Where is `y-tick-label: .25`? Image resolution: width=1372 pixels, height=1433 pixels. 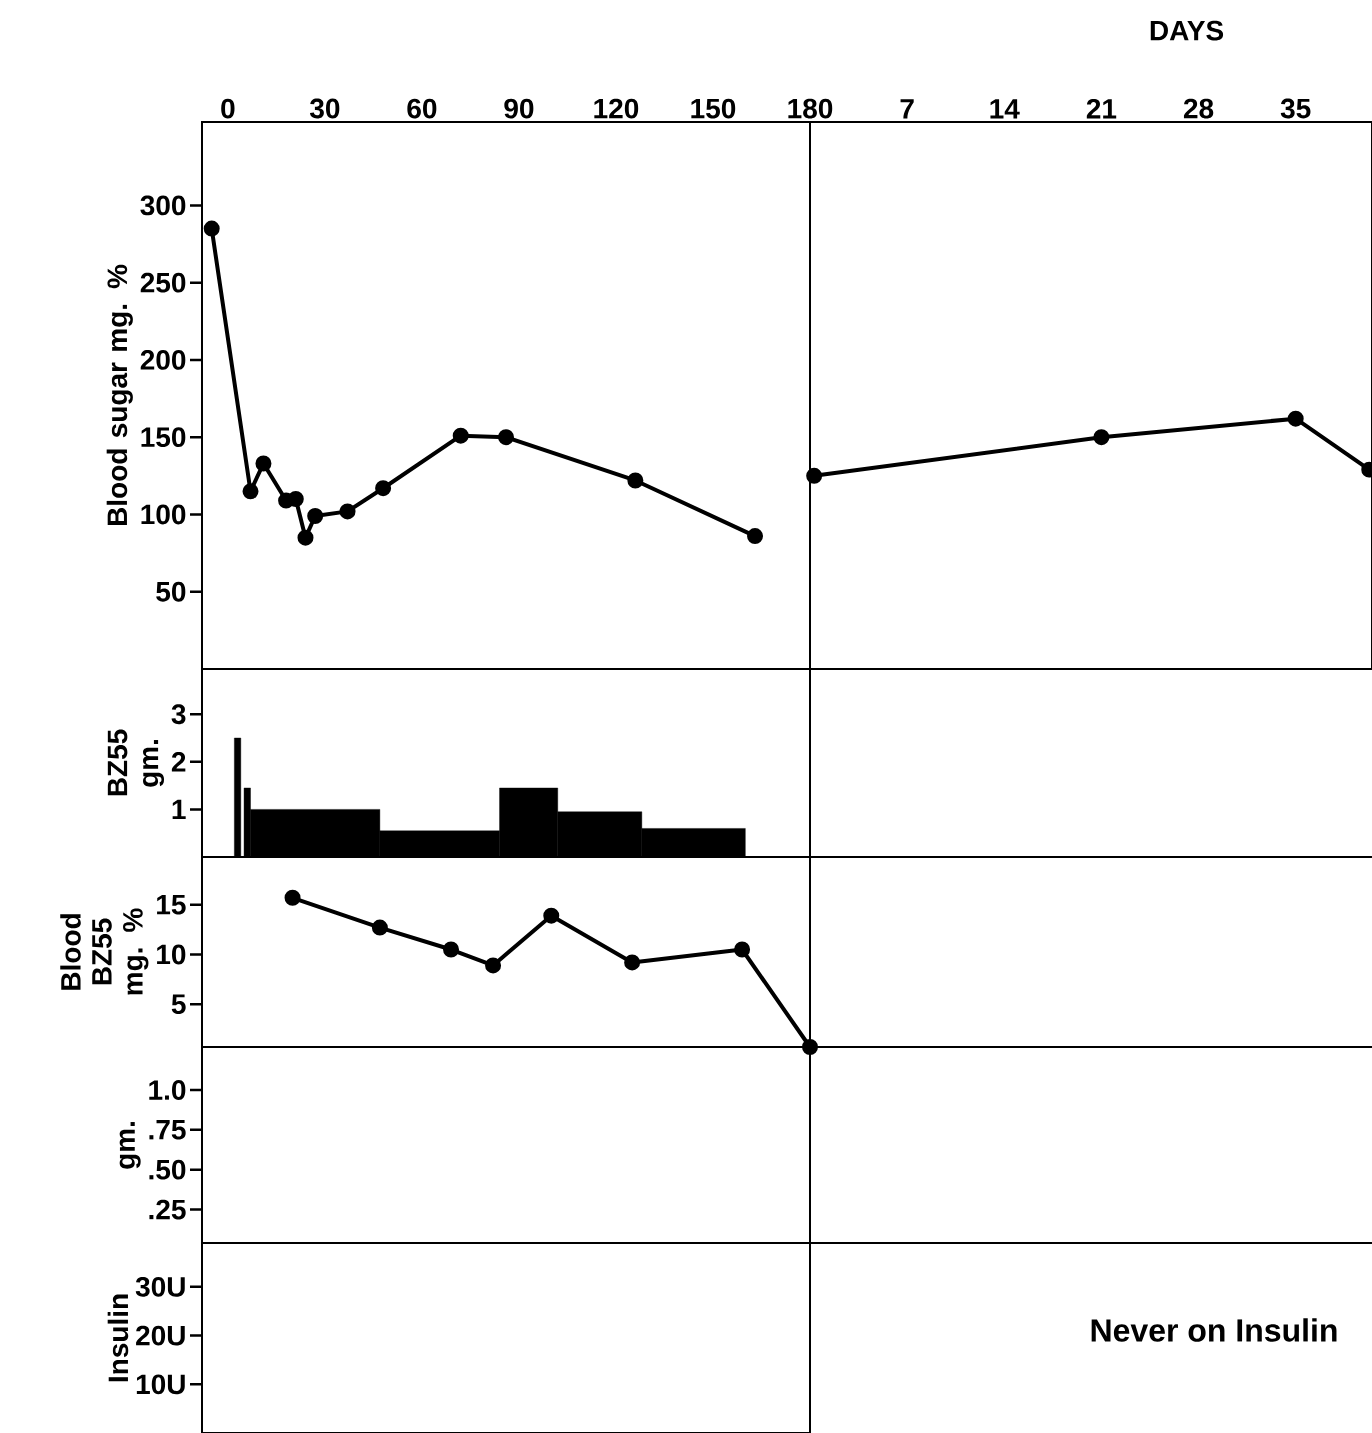 y-tick-label: .25 is located at coordinates (167, 1209).